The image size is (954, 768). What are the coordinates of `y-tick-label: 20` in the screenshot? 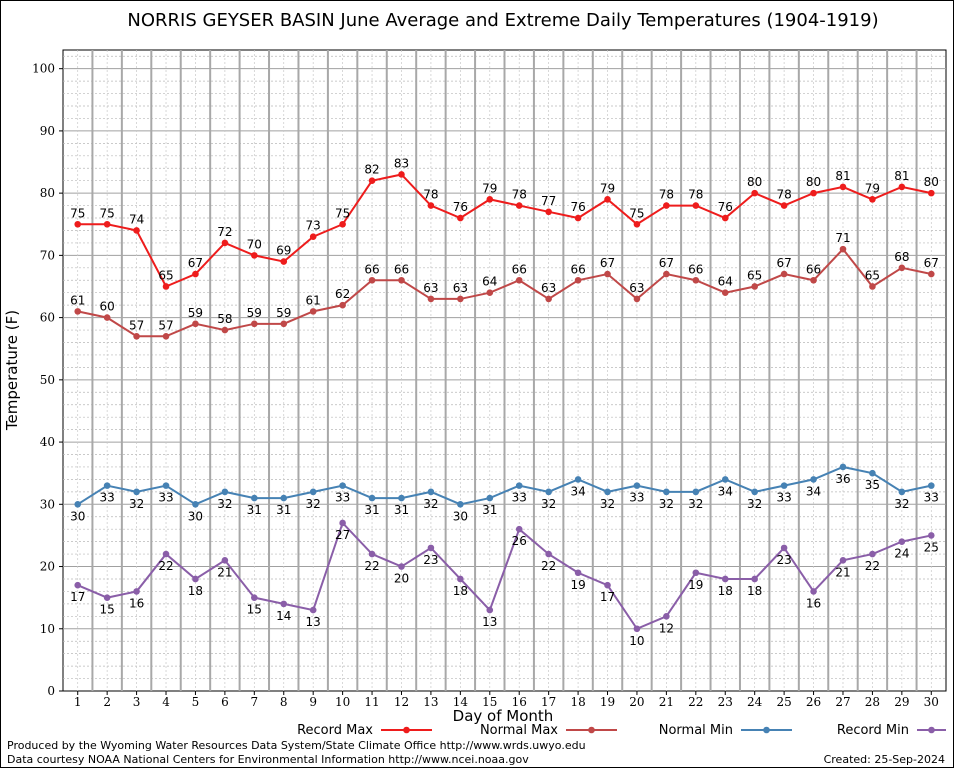 It's located at (47, 567).